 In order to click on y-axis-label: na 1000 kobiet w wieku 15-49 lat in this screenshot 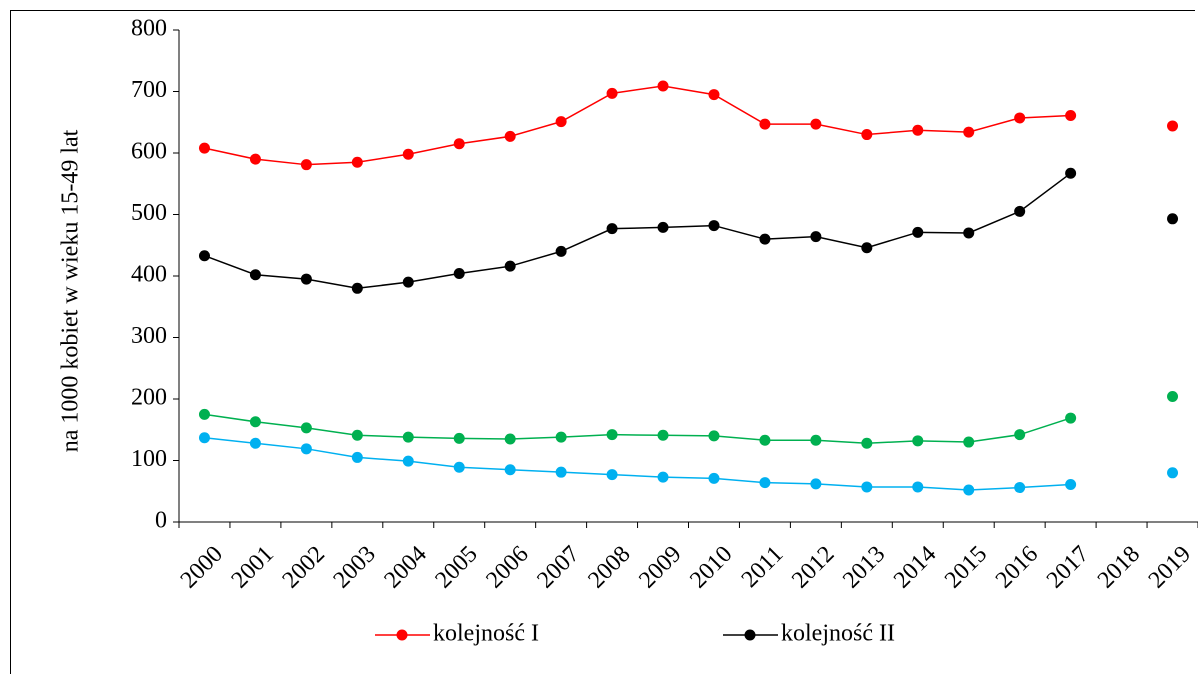, I will do `click(71, 290)`.